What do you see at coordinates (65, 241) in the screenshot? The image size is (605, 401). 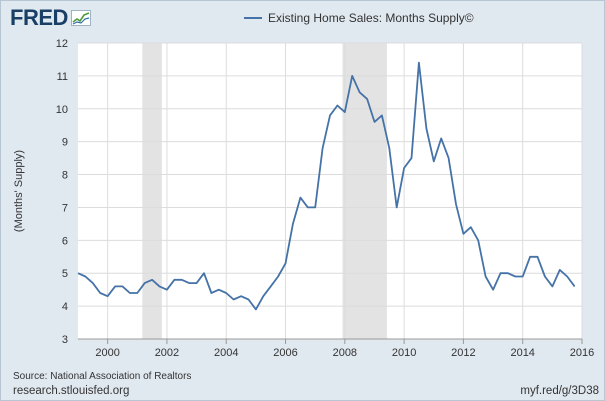 I see `y-tick-label: 6` at bounding box center [65, 241].